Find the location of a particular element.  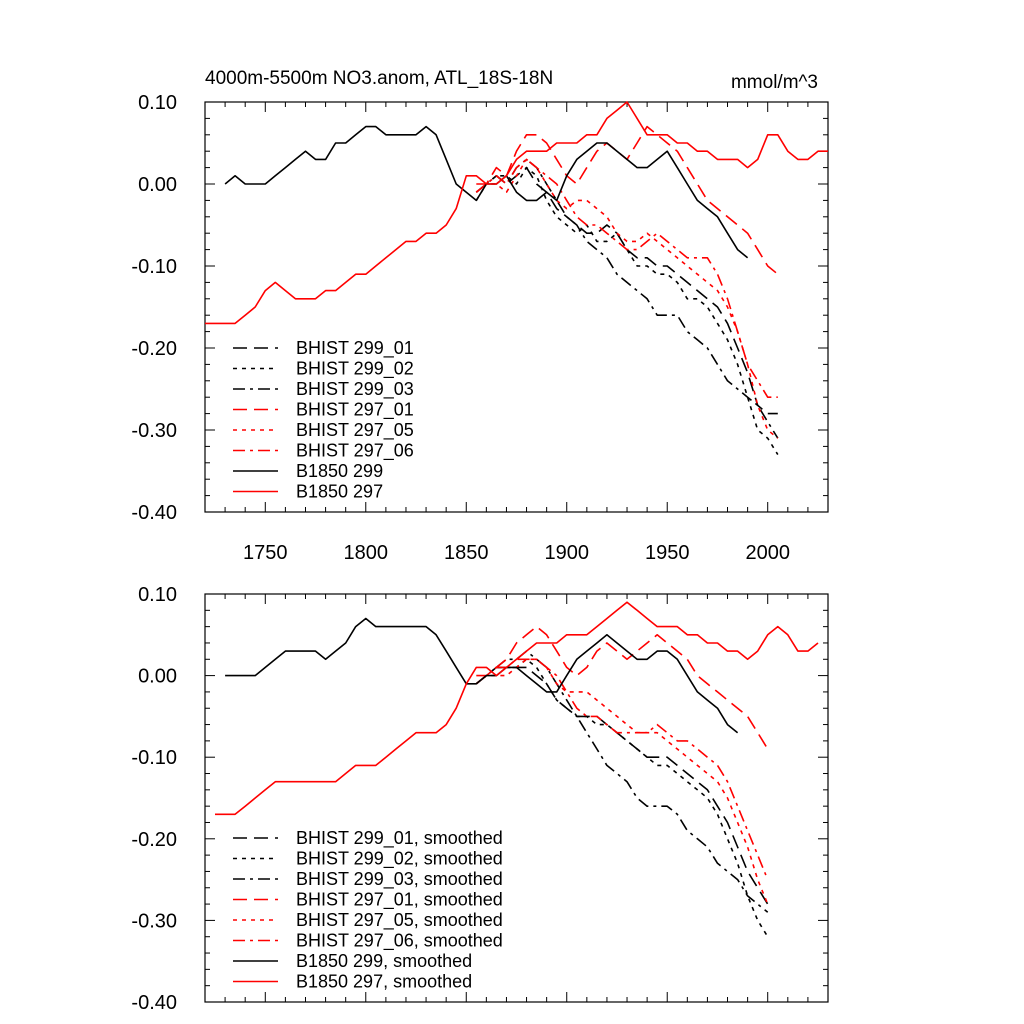

x-tick-label: 2000 is located at coordinates (767, 553).